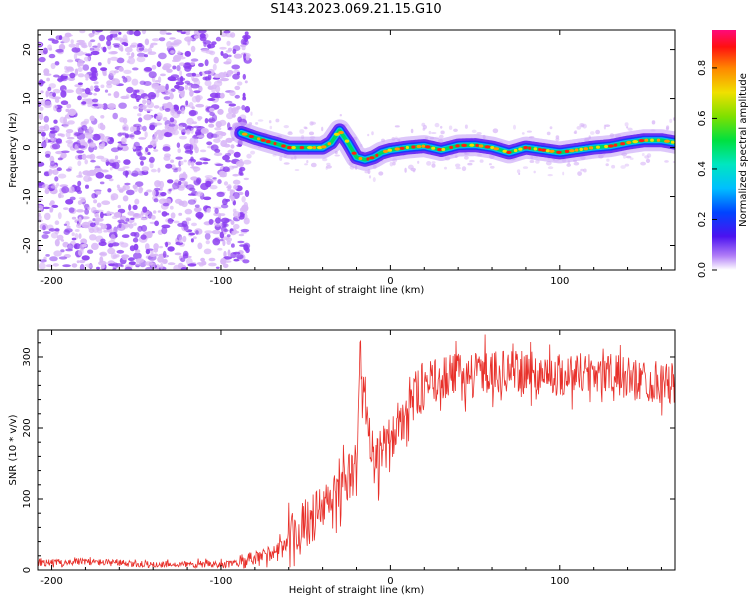 The image size is (750, 600). What do you see at coordinates (27, 196) in the screenshot?
I see `y-tick-label: -10` at bounding box center [27, 196].